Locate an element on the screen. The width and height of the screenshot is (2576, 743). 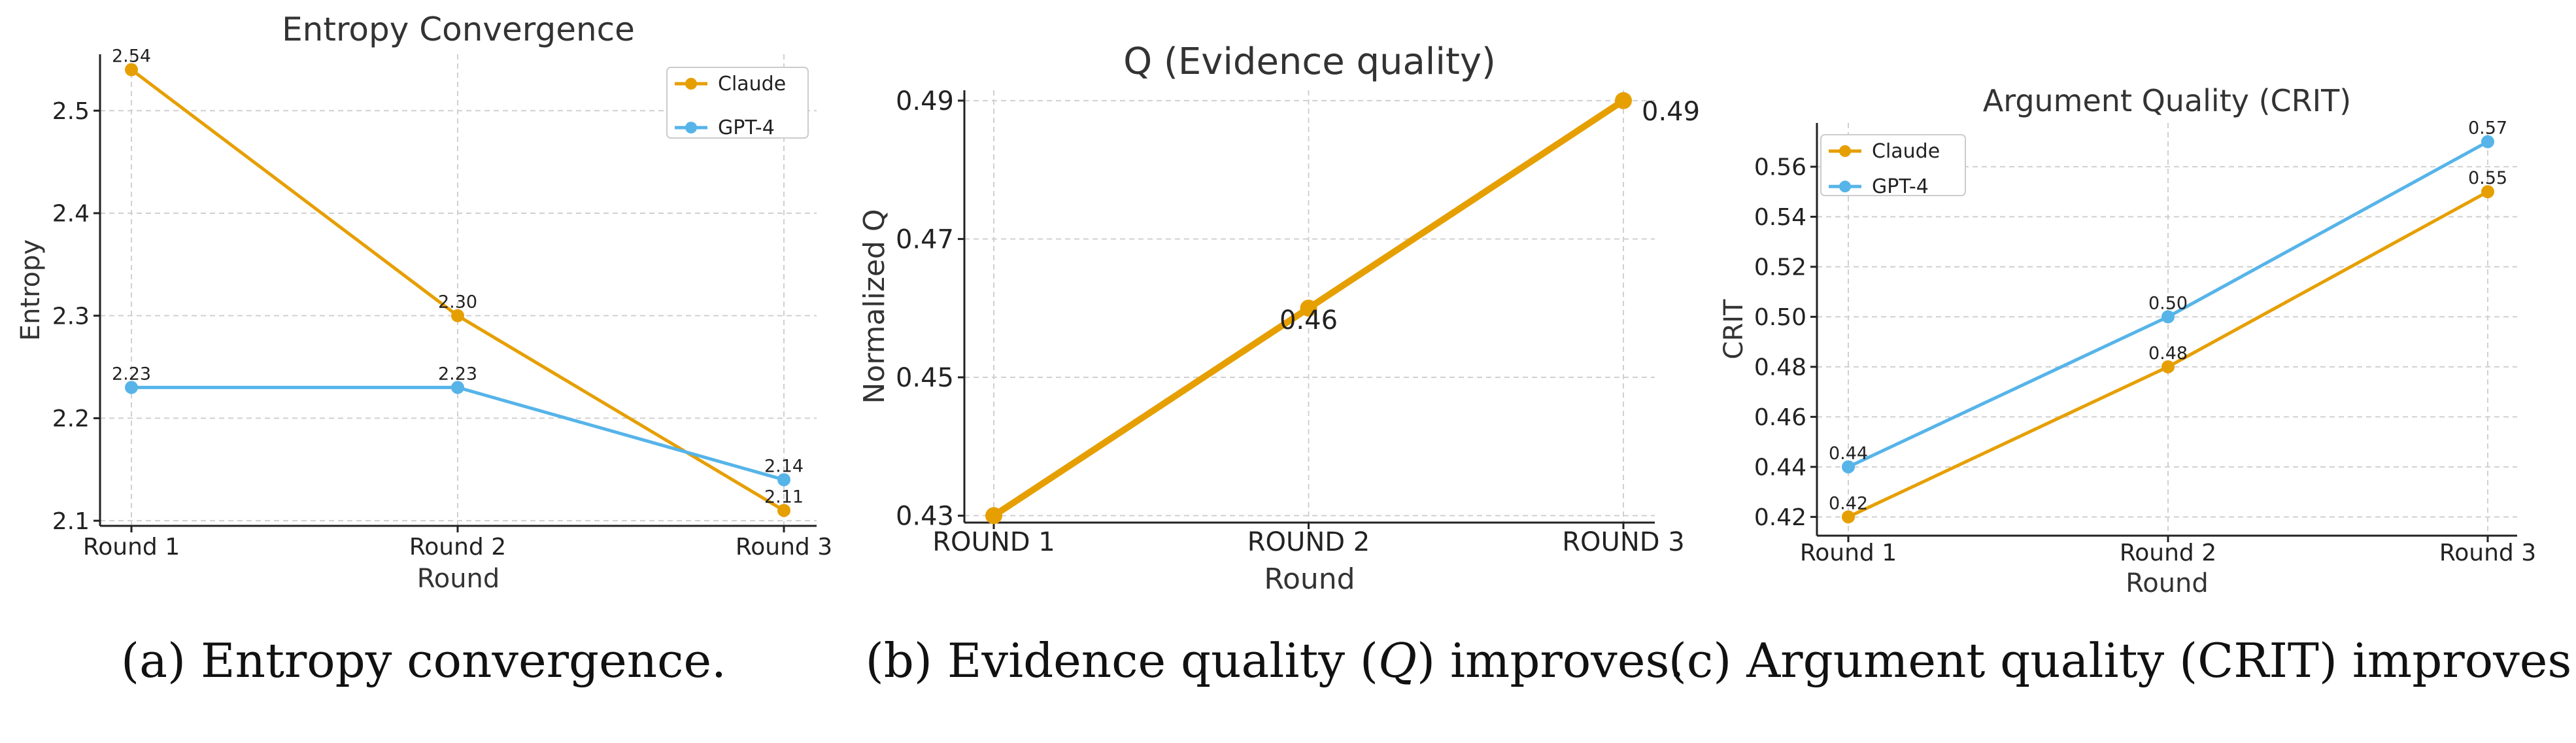
y-tick-label: 0.43 is located at coordinates (925, 516).